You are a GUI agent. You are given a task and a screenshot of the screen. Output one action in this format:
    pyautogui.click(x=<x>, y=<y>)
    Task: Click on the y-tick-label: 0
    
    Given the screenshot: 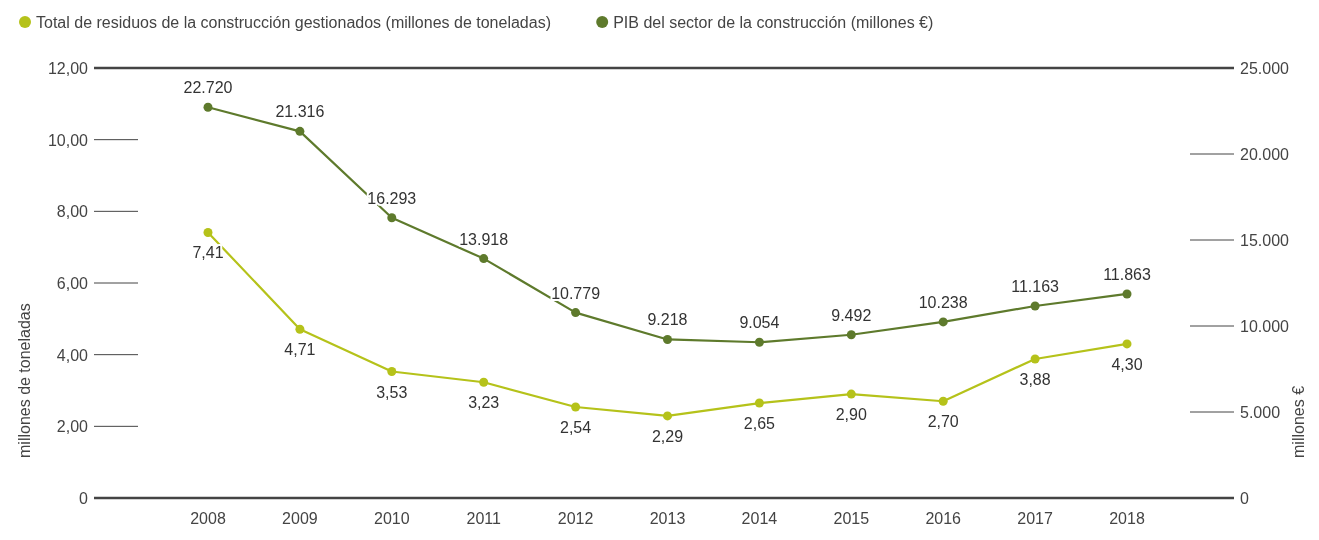 What is the action you would take?
    pyautogui.click(x=84, y=498)
    